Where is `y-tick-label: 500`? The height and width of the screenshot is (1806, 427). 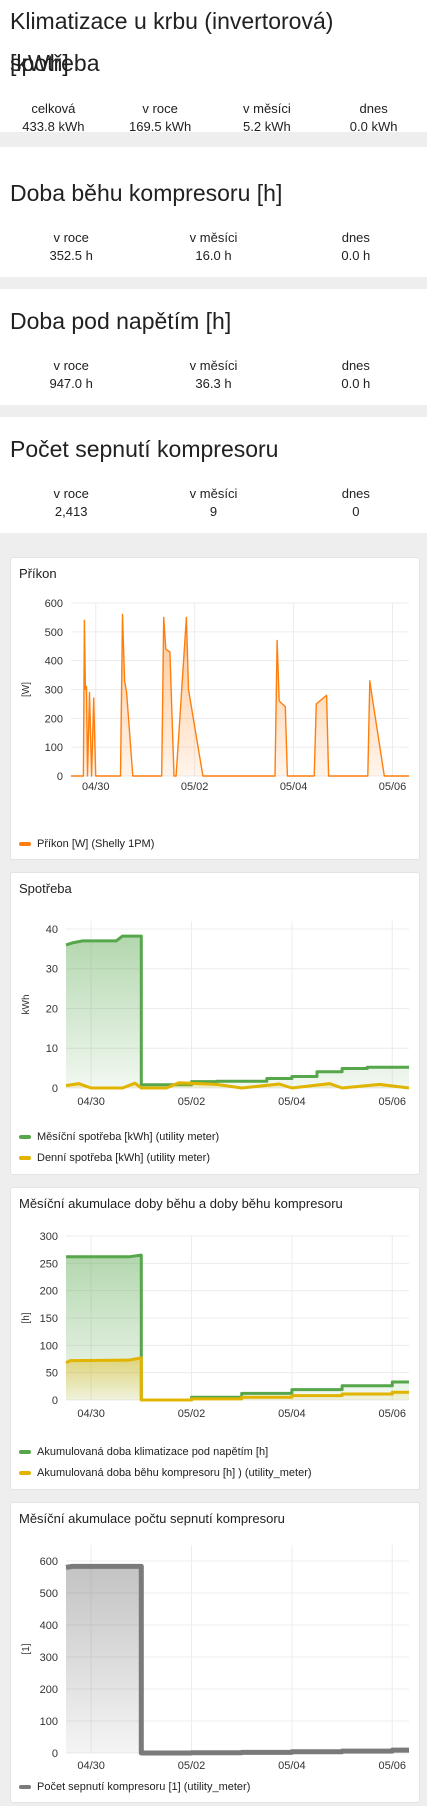
y-tick-label: 500 is located at coordinates (54, 633).